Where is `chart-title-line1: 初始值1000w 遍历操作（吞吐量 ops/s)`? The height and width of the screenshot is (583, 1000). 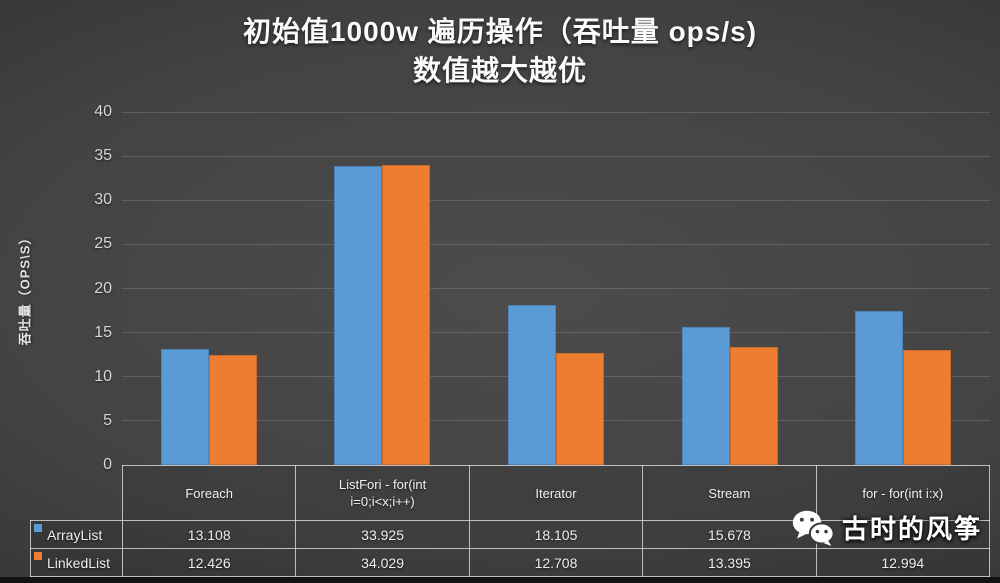 chart-title-line1: 初始值1000w 遍历操作（吞吐量 ops/s) is located at coordinates (500, 31).